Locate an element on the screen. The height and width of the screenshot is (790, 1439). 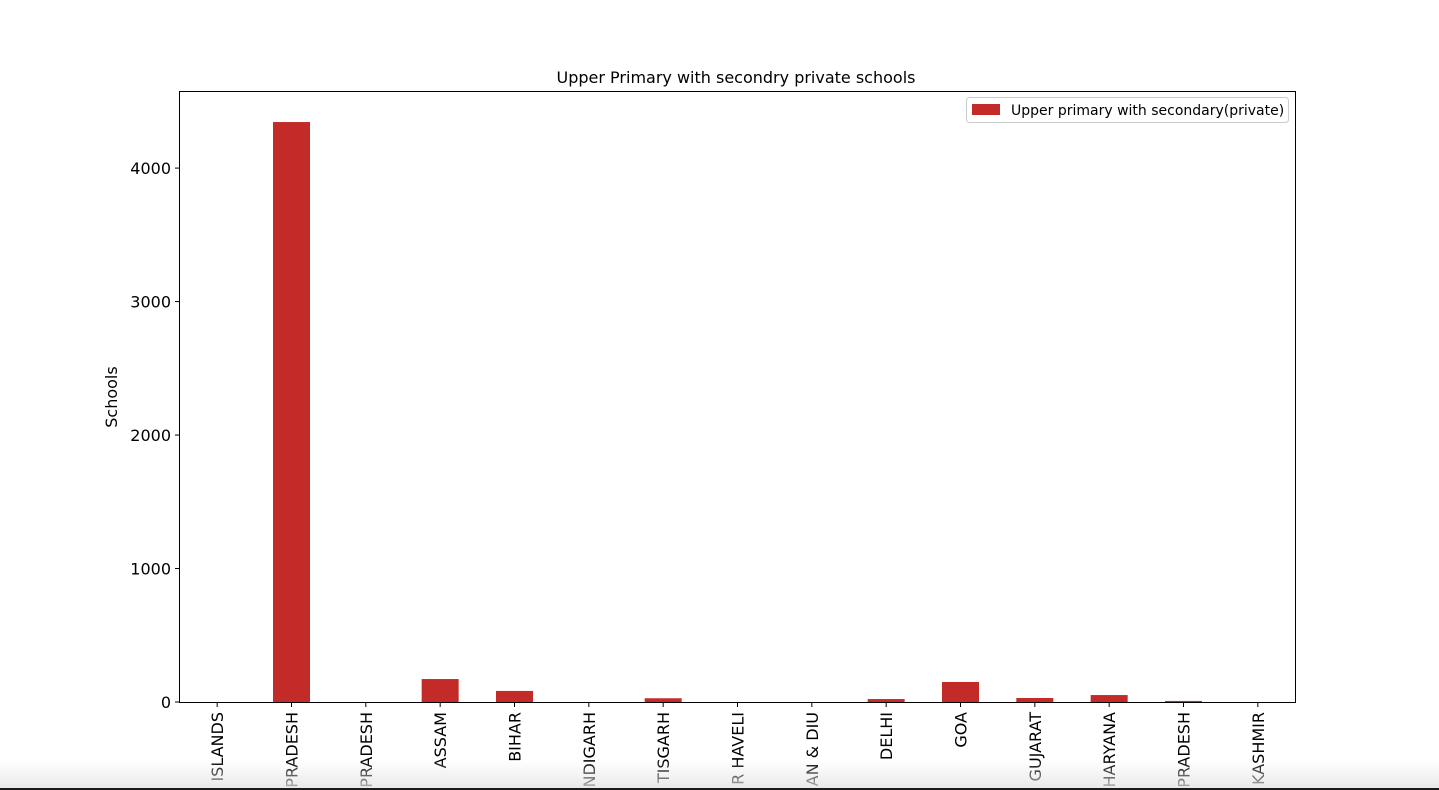
x-tick-label: BIHAR is located at coordinates (515, 737).